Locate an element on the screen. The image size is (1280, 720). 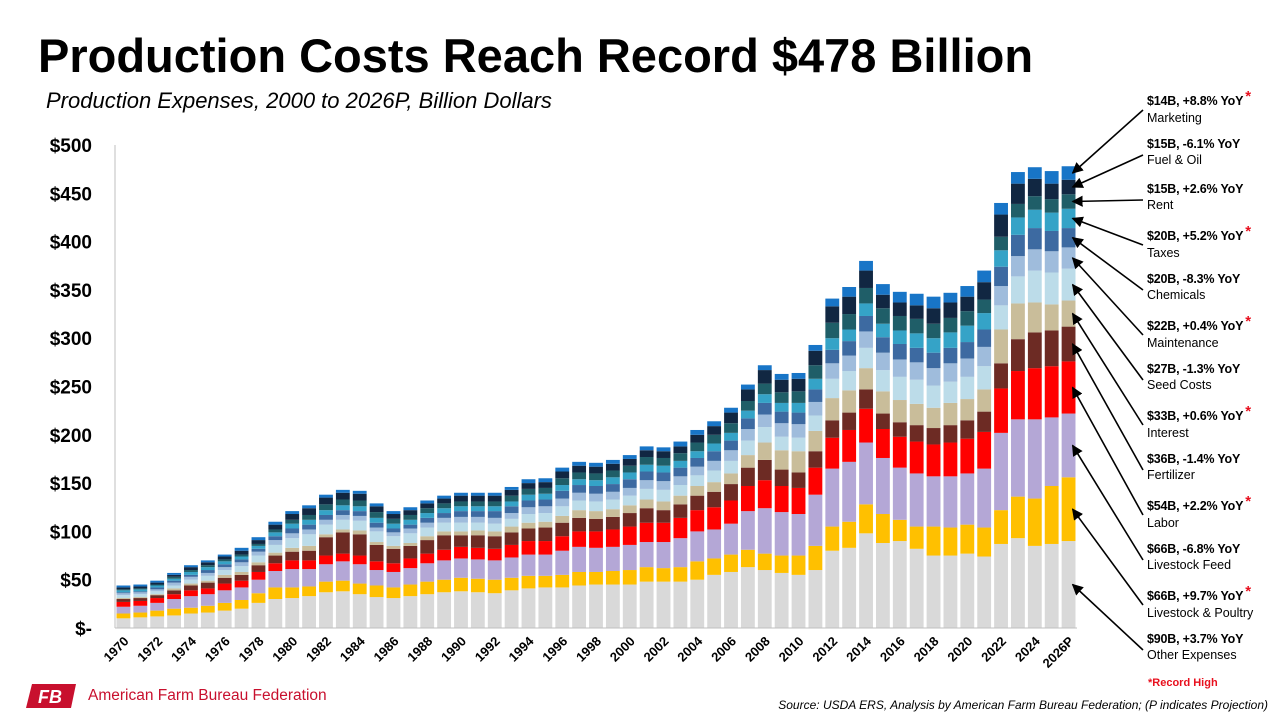
x-tick-label: 1972 is located at coordinates (149, 649).